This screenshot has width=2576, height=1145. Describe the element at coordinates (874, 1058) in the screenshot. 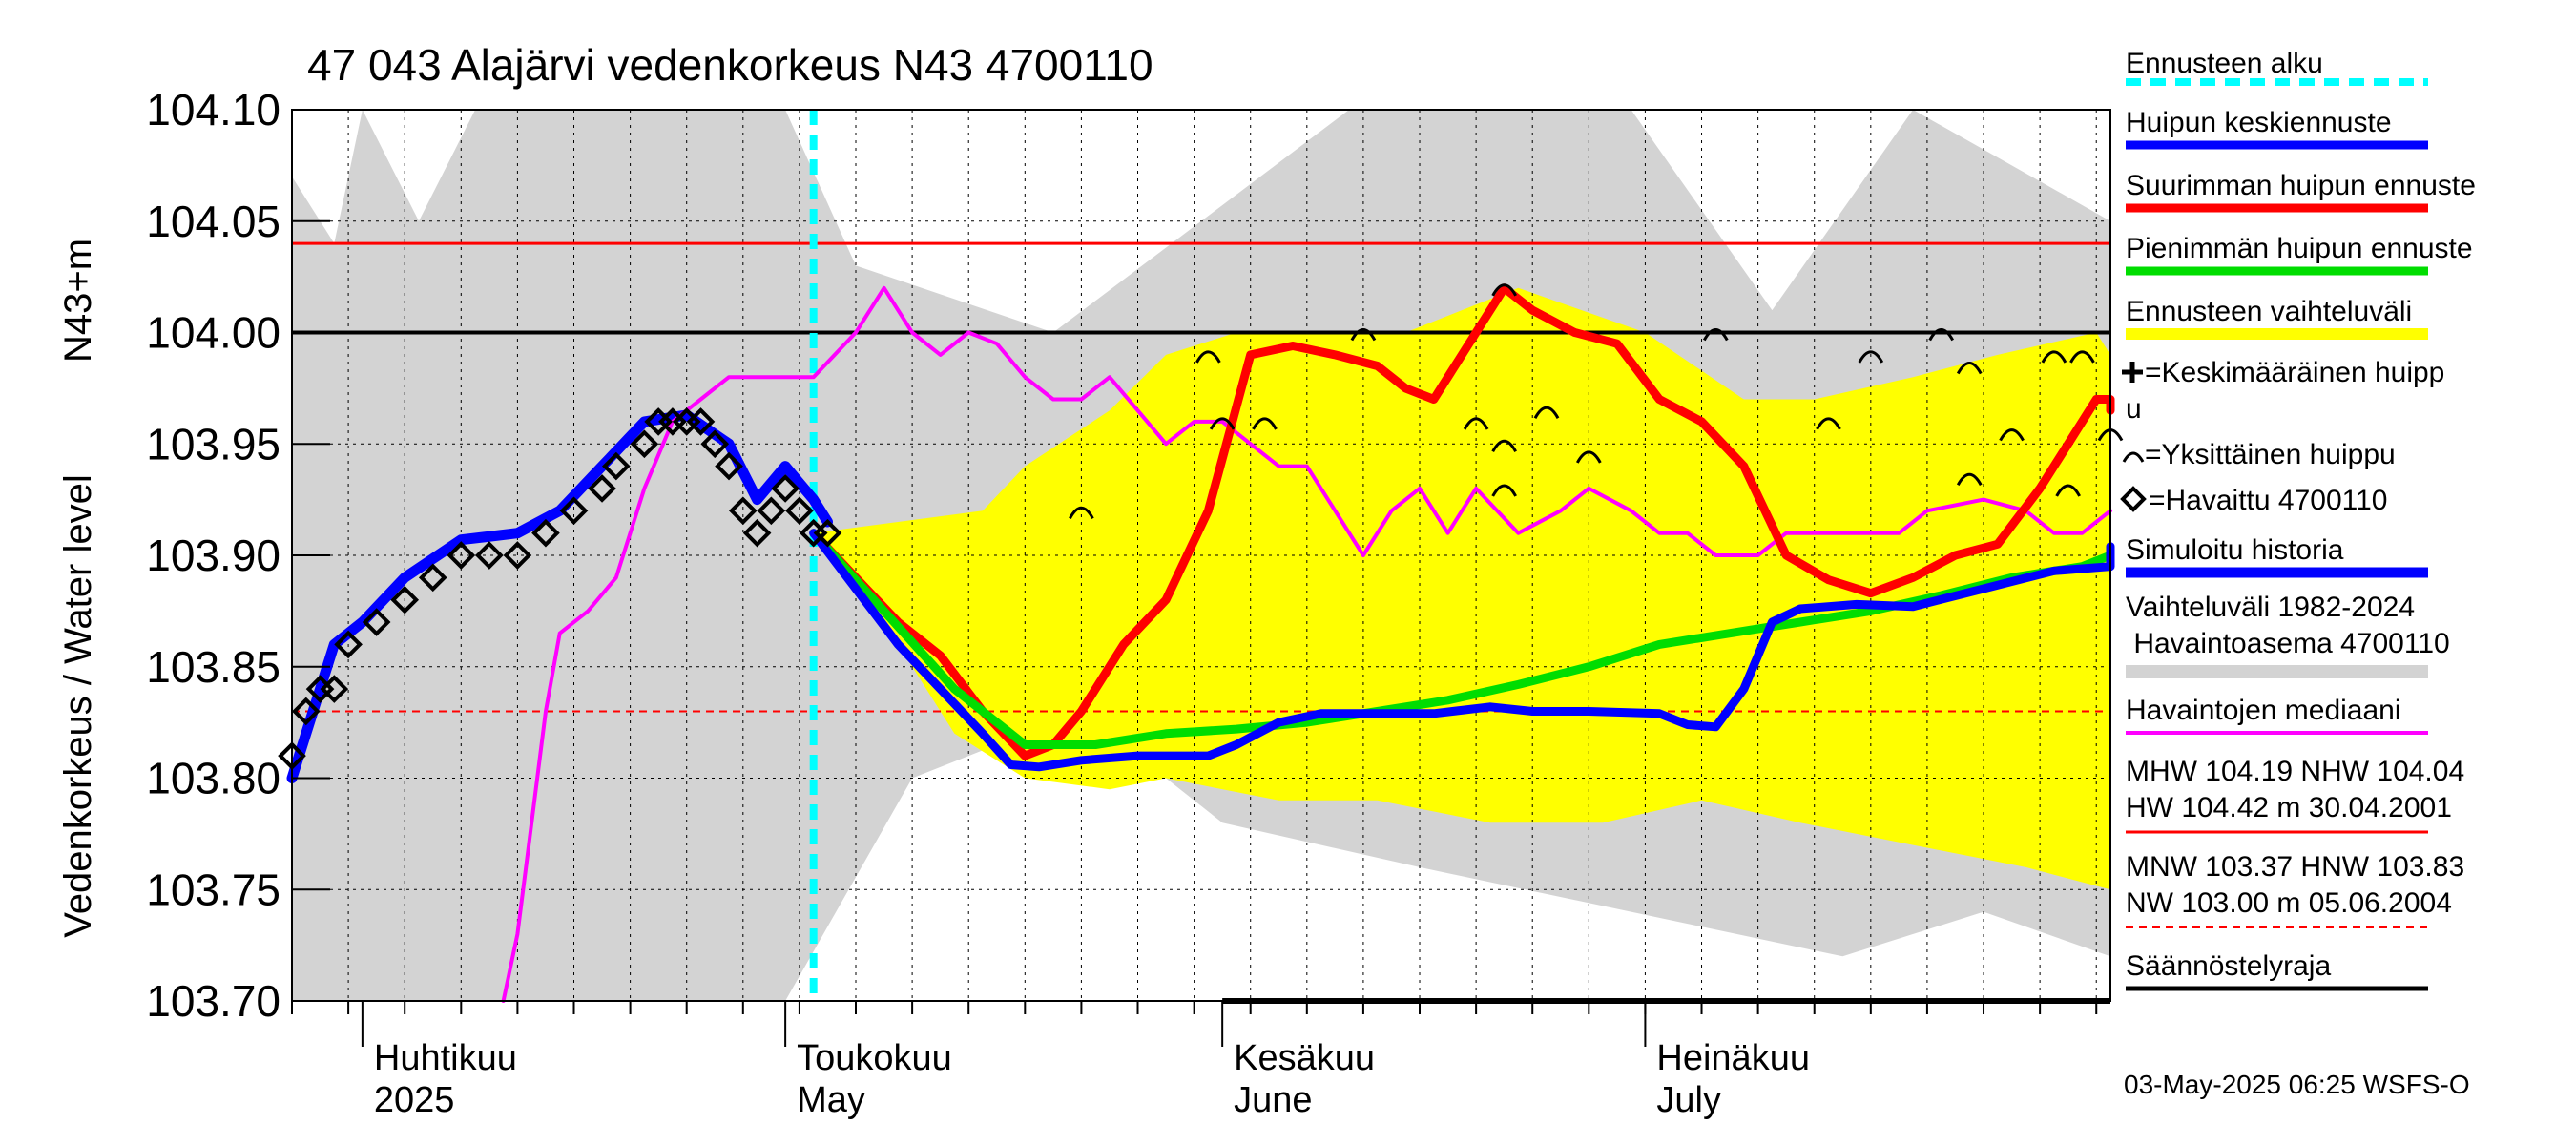

I see `x-month-label-fi: Toukokuu` at that location.